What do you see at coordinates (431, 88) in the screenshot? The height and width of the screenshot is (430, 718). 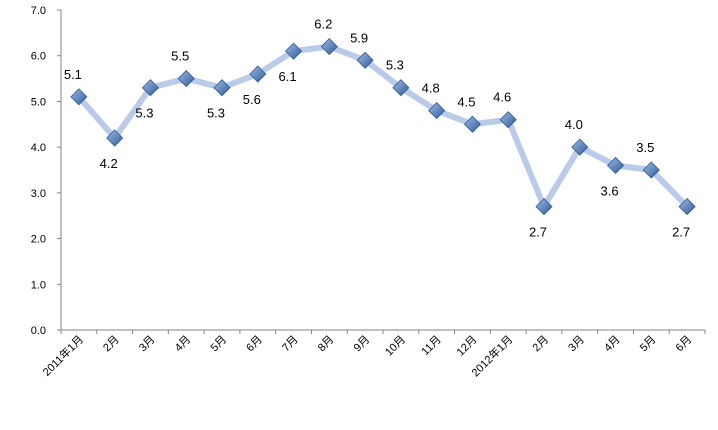 I see `data-label: 4.8` at bounding box center [431, 88].